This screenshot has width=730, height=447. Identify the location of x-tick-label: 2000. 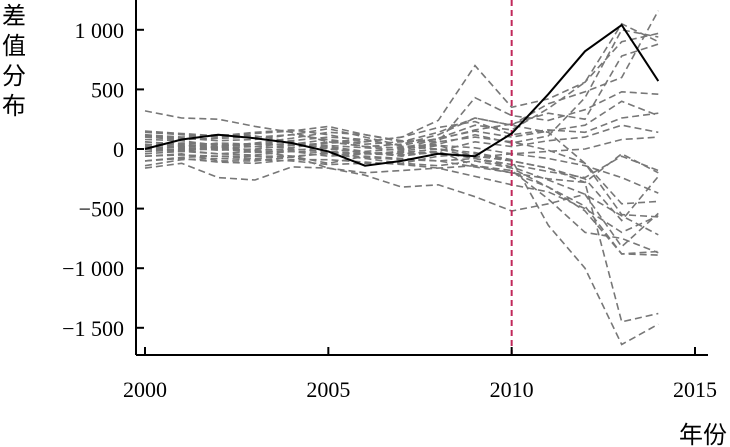
(145, 389).